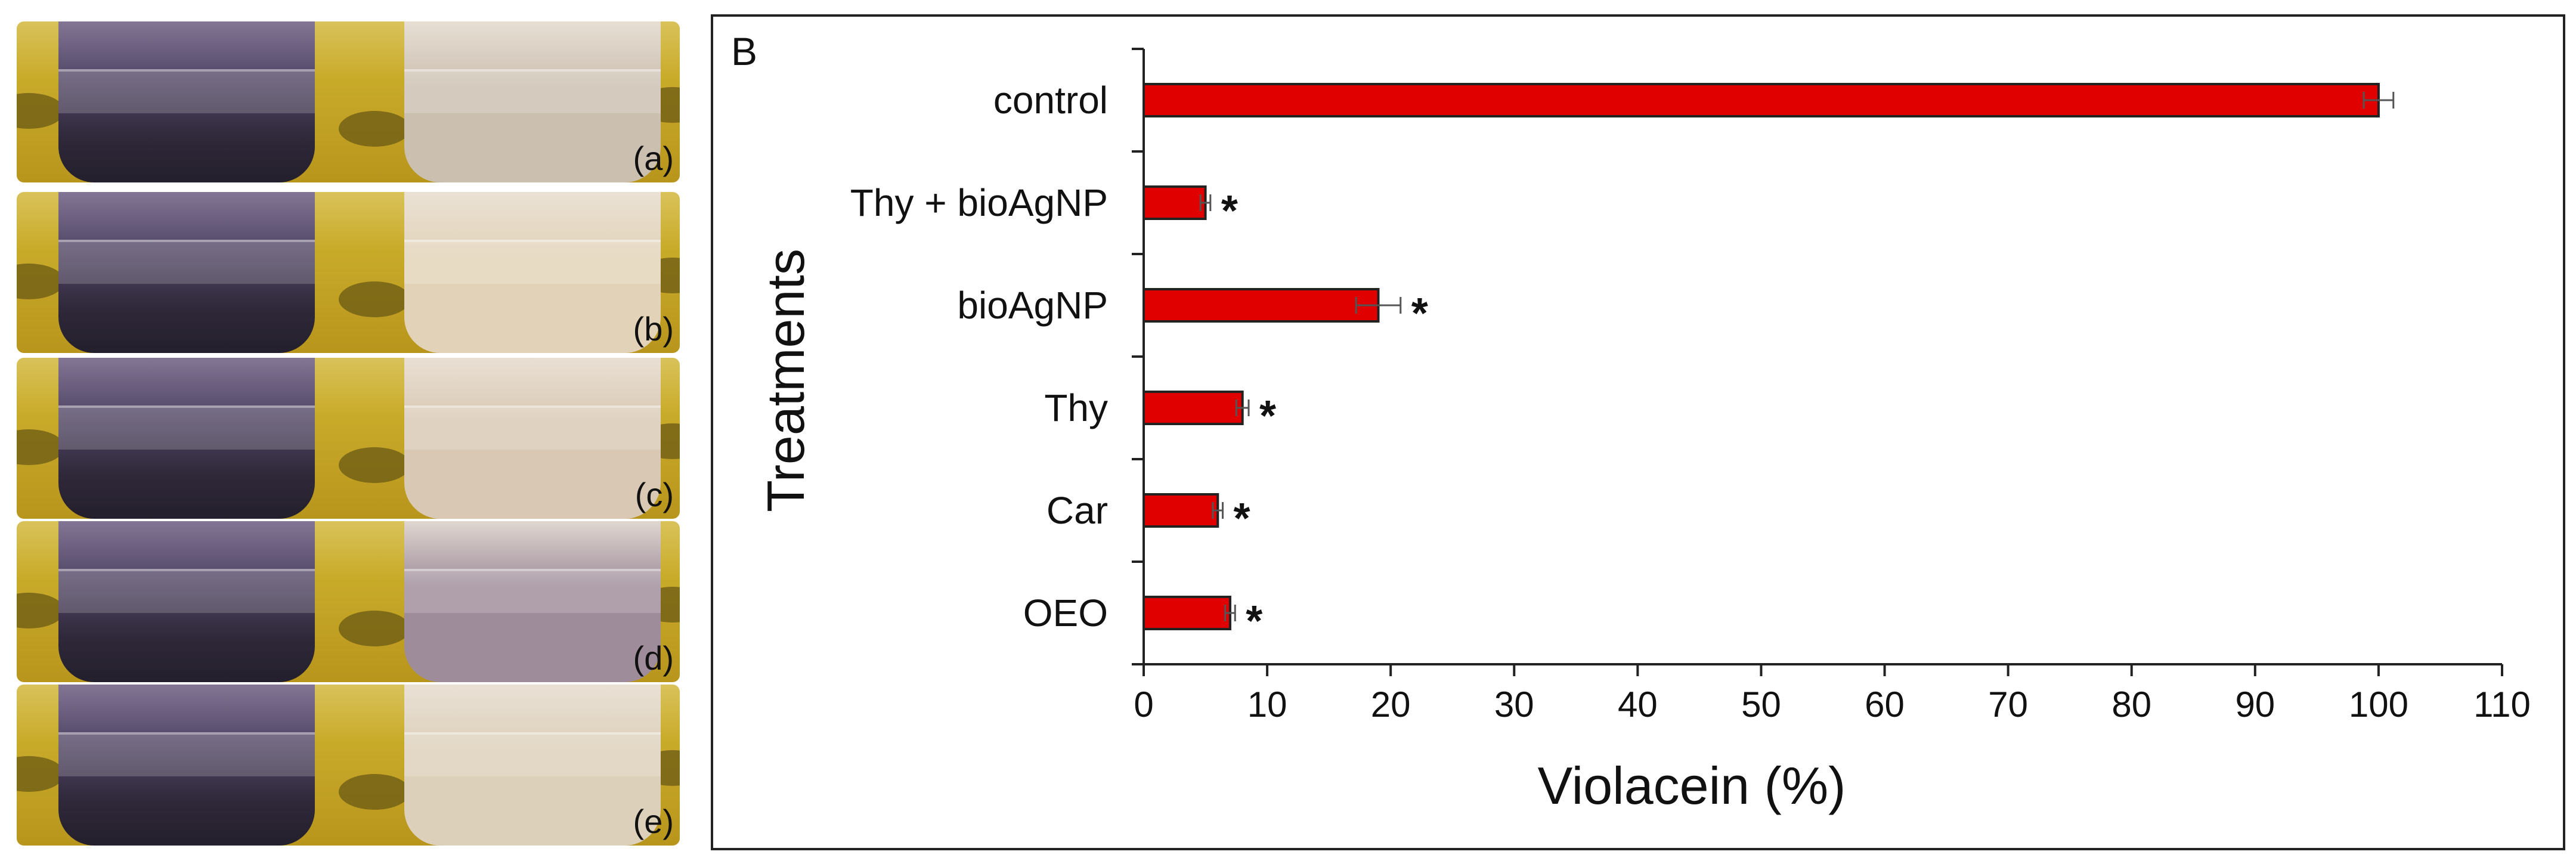 This screenshot has width=2576, height=867. Describe the element at coordinates (654, 494) in the screenshot. I see `photo-label: (c)` at that location.